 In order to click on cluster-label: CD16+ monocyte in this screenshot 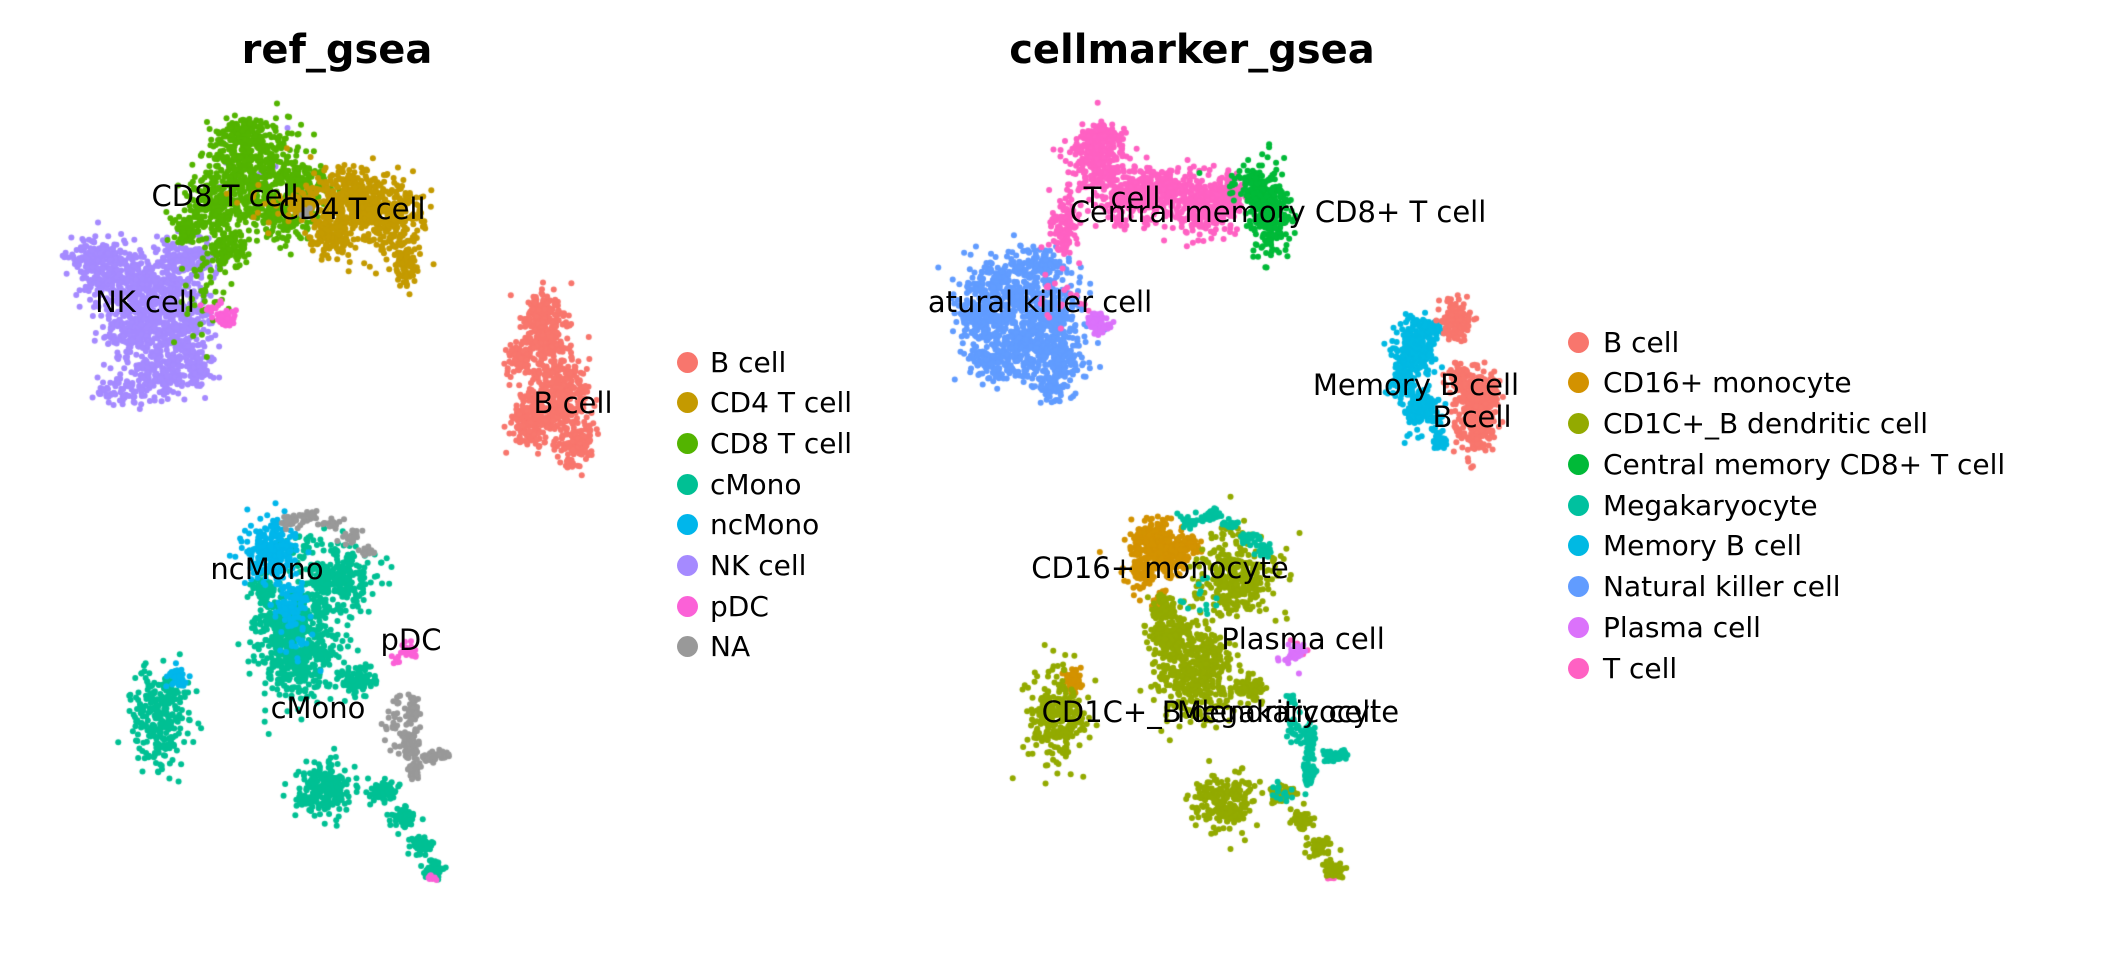, I will do `click(1160, 568)`.